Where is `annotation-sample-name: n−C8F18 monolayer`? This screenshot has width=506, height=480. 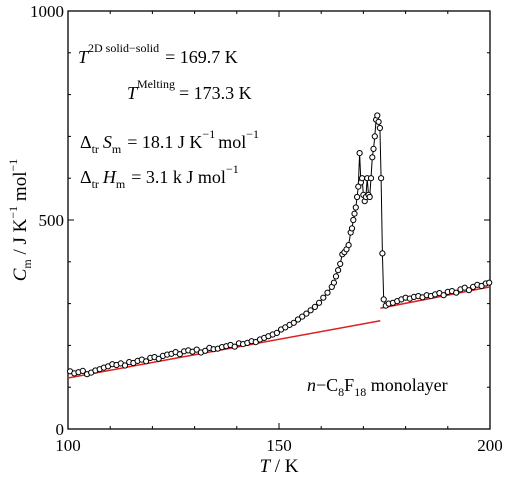 annotation-sample-name: n−C8F18 monolayer is located at coordinates (377, 387).